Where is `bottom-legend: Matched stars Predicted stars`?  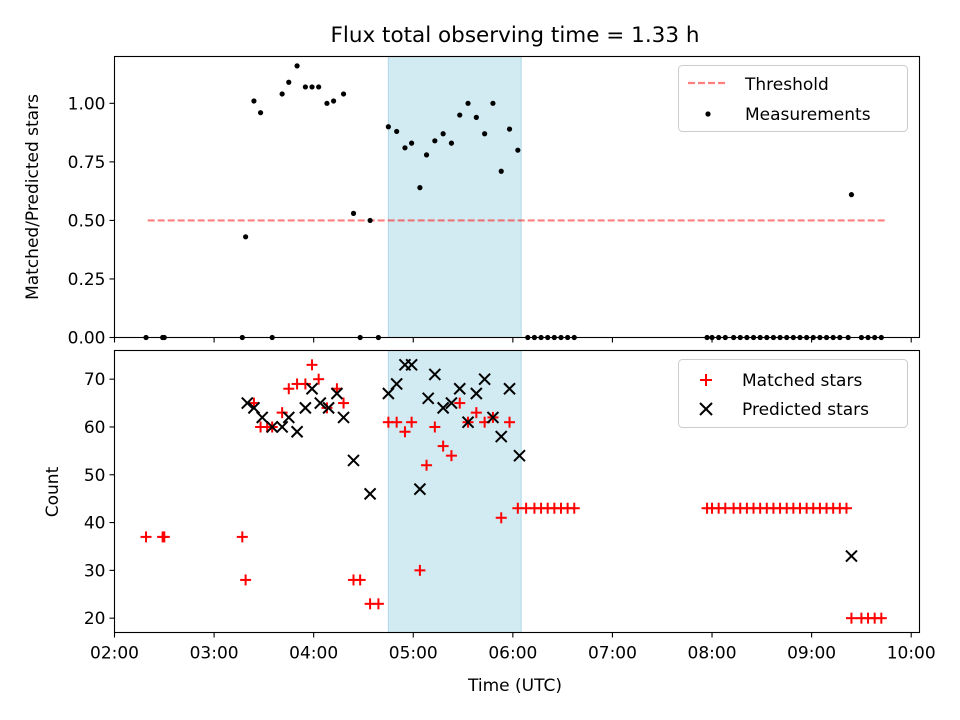
bottom-legend: Matched stars Predicted stars is located at coordinates (793, 393).